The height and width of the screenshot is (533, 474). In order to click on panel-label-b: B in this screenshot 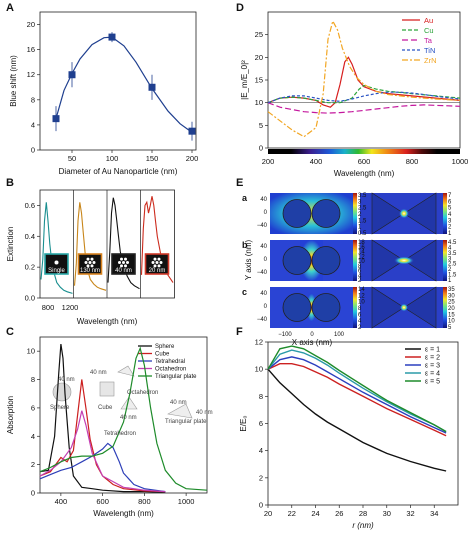, I will do `click(10, 183)`.